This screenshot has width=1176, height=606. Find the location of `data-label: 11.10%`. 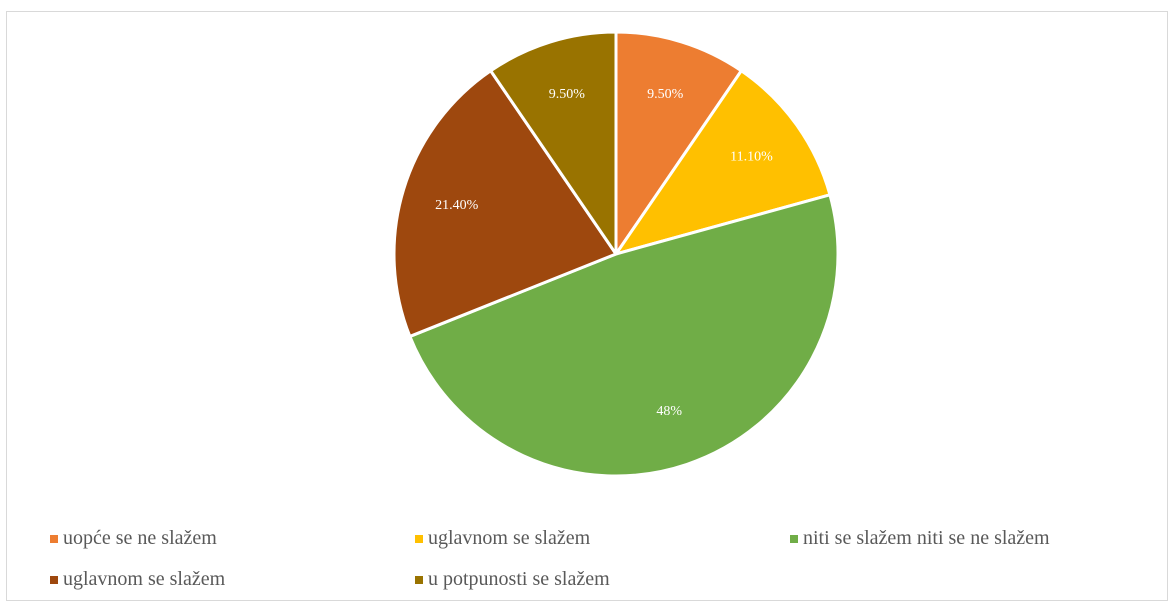

data-label: 11.10% is located at coordinates (751, 156).